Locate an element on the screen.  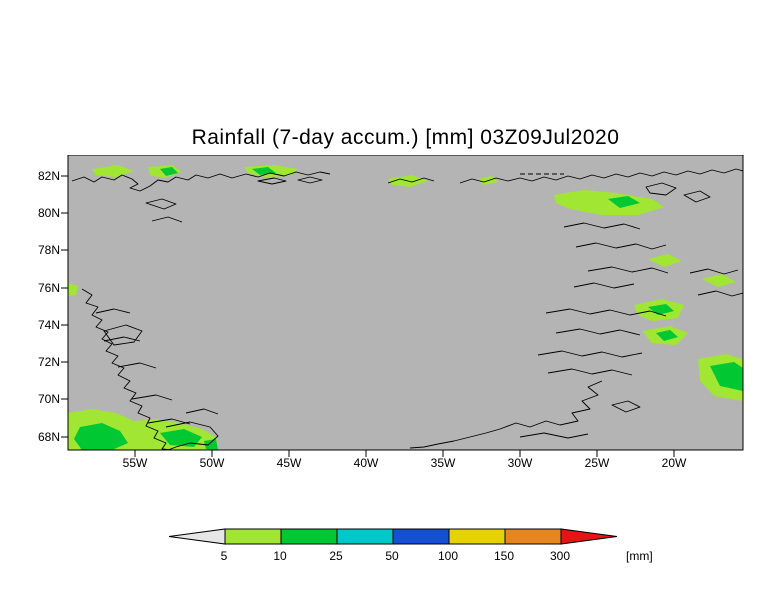
colorbar: 5 10 25 50 100 150 300 is located at coordinates (398, 549).